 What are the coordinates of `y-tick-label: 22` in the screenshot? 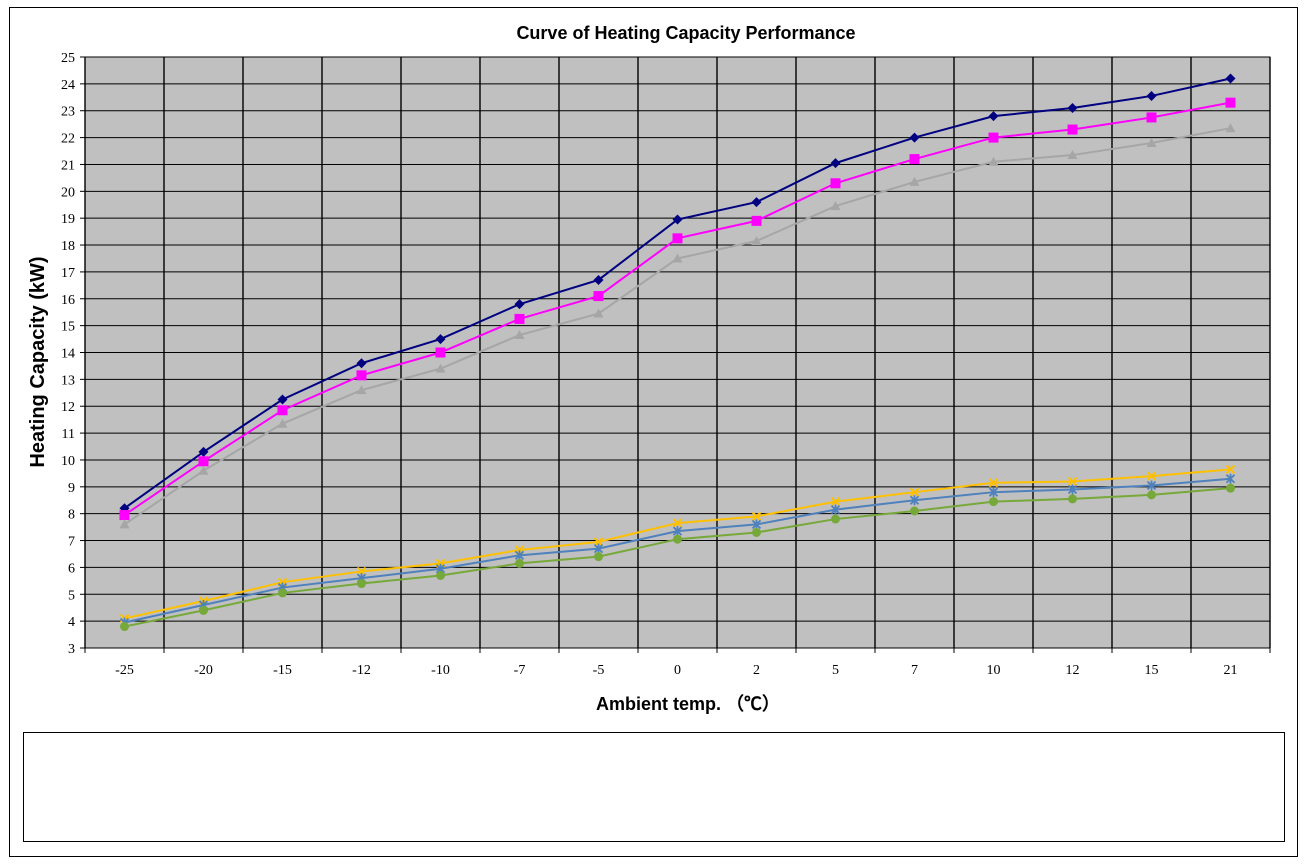 It's located at (68, 139).